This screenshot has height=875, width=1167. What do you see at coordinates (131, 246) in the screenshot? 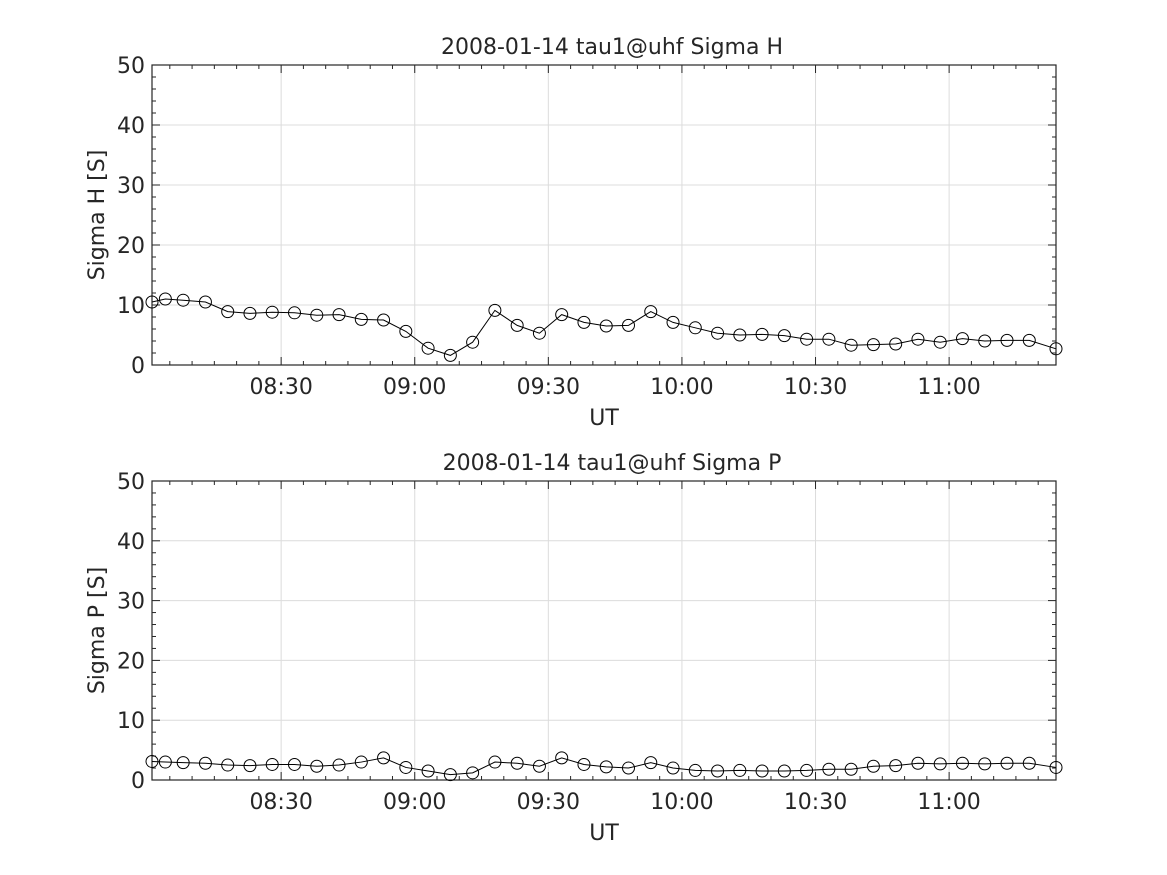
I see `y-tick-label: 20` at bounding box center [131, 246].